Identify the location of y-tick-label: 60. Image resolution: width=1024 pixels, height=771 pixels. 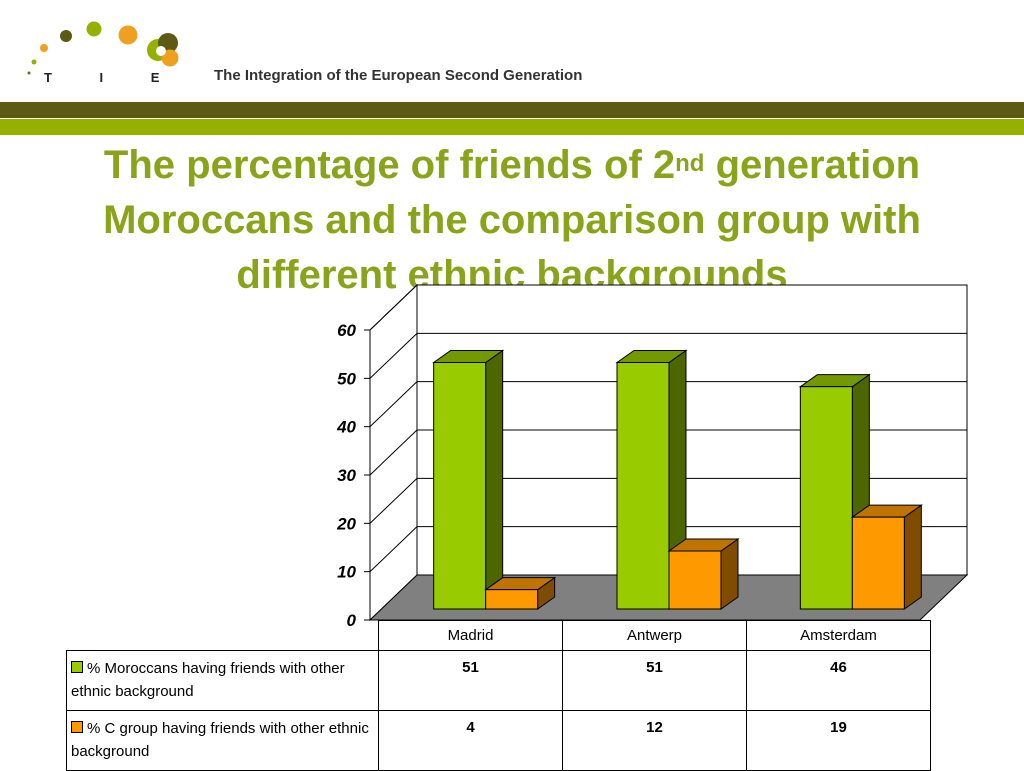
(346, 330).